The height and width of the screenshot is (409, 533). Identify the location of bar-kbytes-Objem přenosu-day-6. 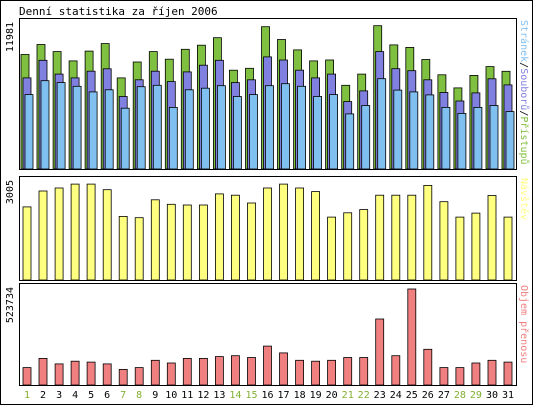
(107, 374).